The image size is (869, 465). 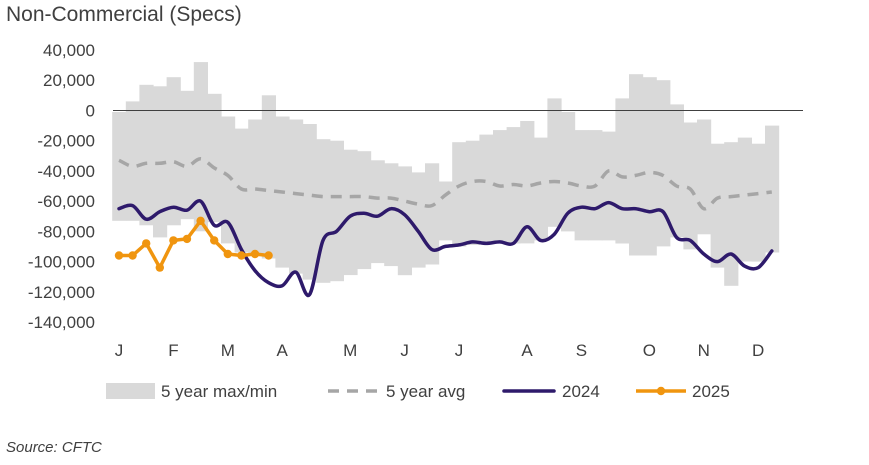 What do you see at coordinates (130, 391) in the screenshot?
I see `legend-range-swatch` at bounding box center [130, 391].